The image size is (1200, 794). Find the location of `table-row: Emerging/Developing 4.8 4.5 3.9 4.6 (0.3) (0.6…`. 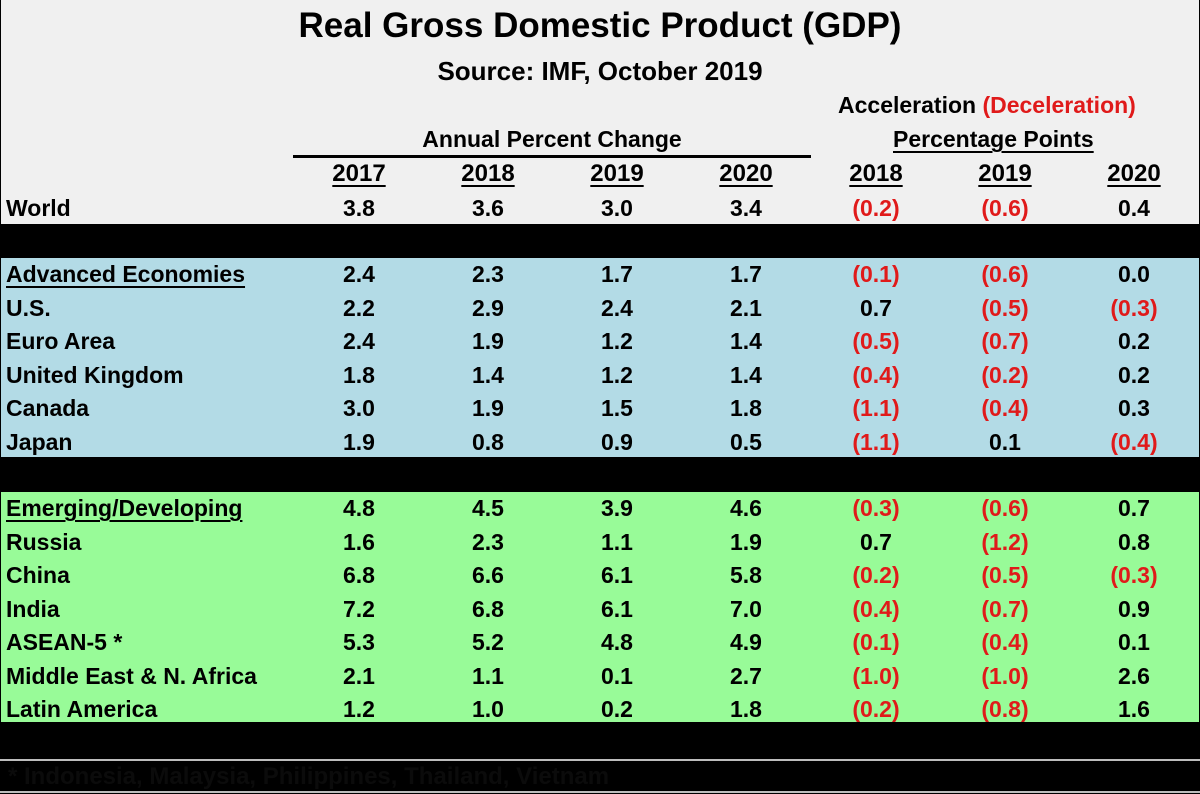

table-row: Emerging/Developing 4.8 4.5 3.9 4.6 (0.3) (0.6… is located at coordinates (600, 509).